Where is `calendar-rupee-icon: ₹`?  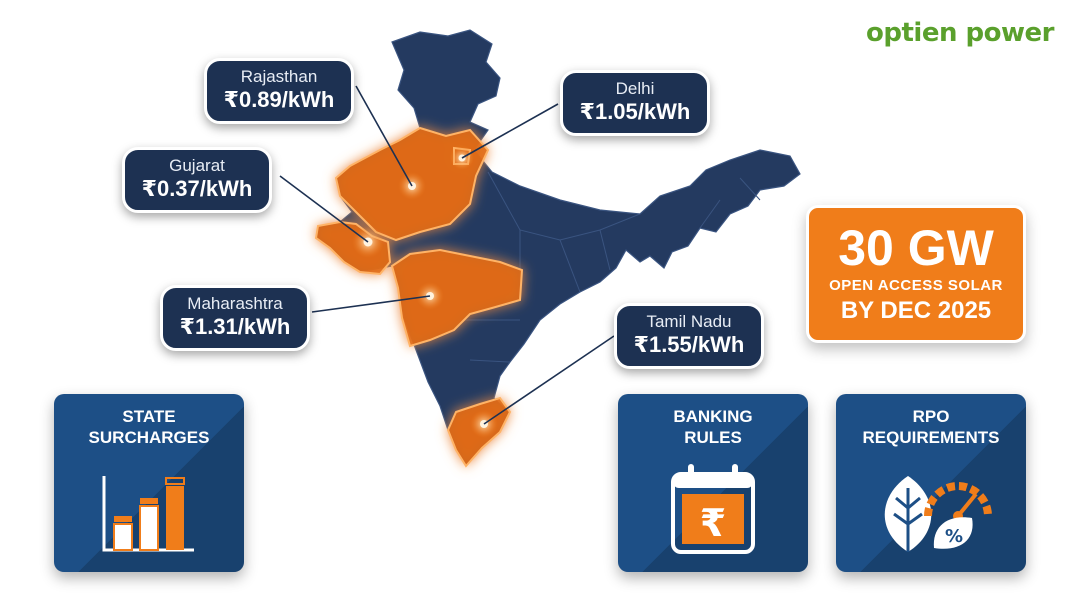
calendar-rupee-icon: ₹ is located at coordinates (713, 509).